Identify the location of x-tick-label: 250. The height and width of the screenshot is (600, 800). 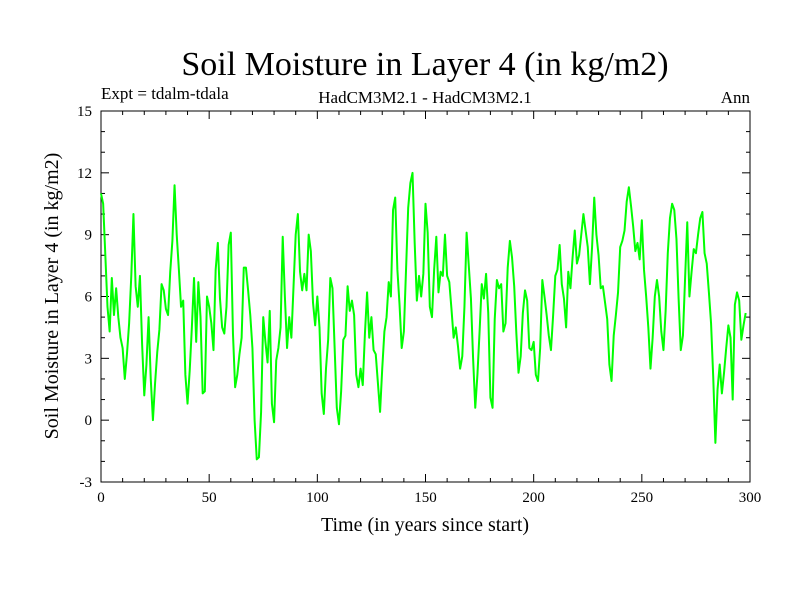
(642, 498).